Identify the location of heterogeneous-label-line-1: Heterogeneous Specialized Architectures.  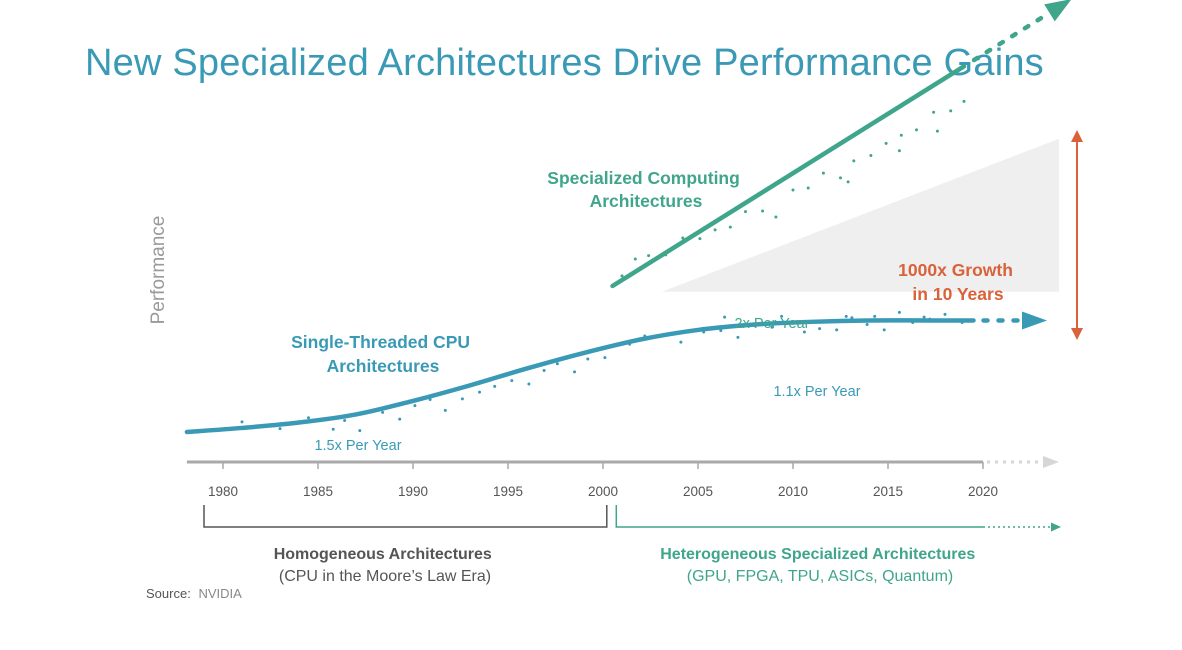
(817, 554).